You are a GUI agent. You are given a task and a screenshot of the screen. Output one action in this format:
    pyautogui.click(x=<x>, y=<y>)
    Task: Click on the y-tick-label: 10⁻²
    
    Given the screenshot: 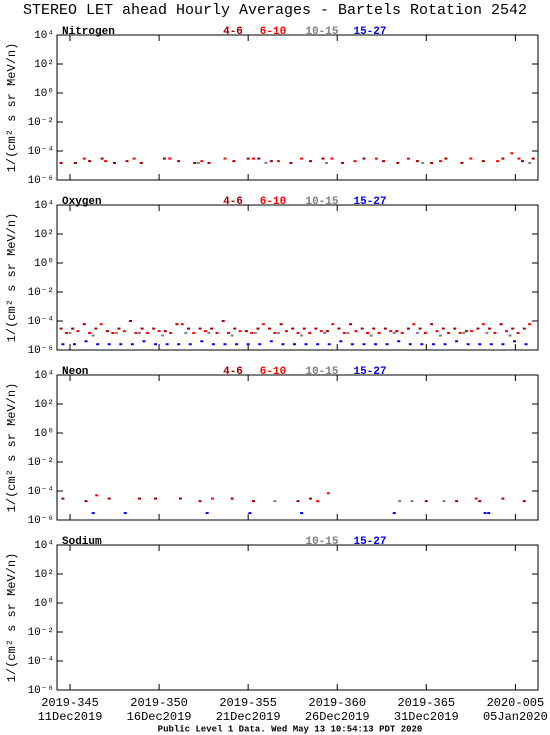 What is the action you would take?
    pyautogui.click(x=41, y=463)
    